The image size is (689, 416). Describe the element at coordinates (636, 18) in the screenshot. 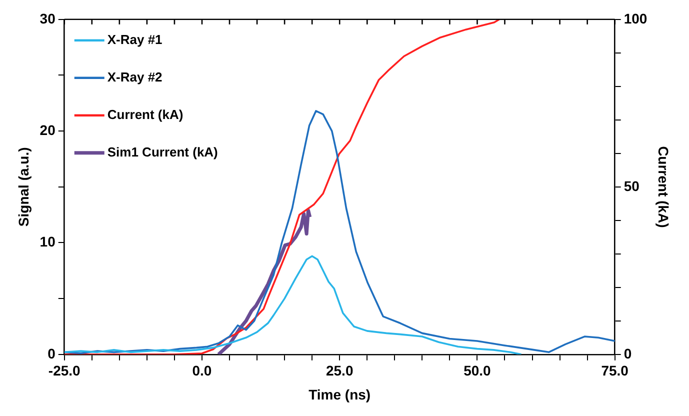

I see `y2-tick-label: 100` at that location.